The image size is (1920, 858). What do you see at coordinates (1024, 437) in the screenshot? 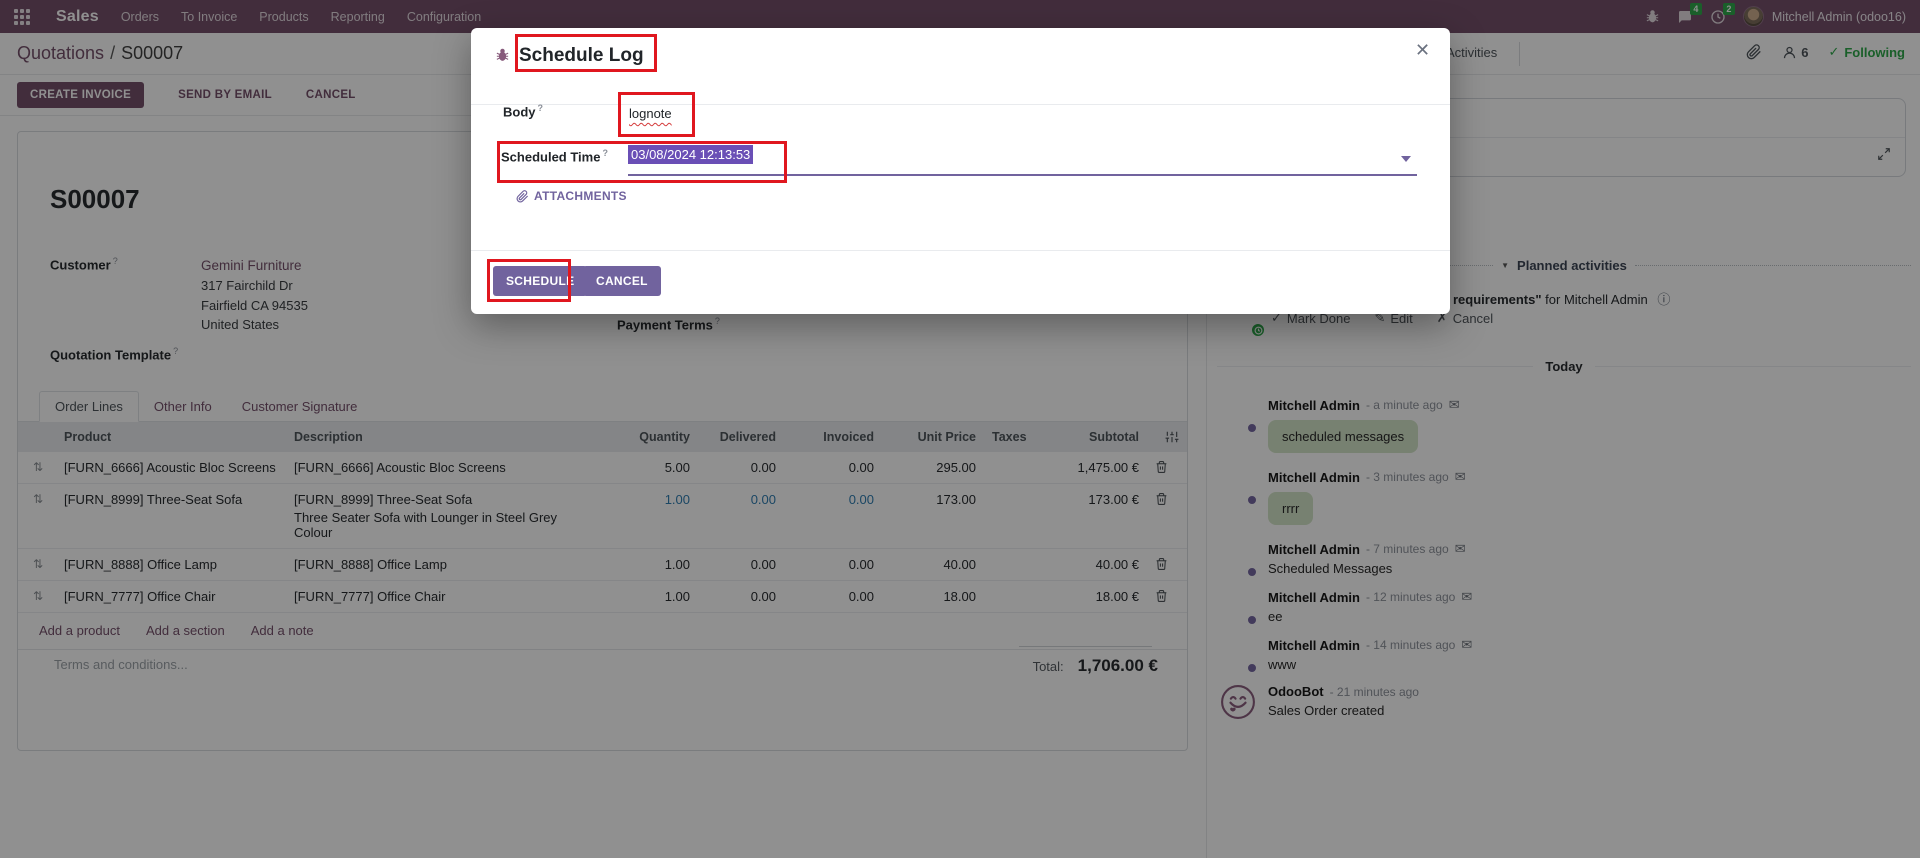
I see `col-taxes: Taxes` at bounding box center [1024, 437].